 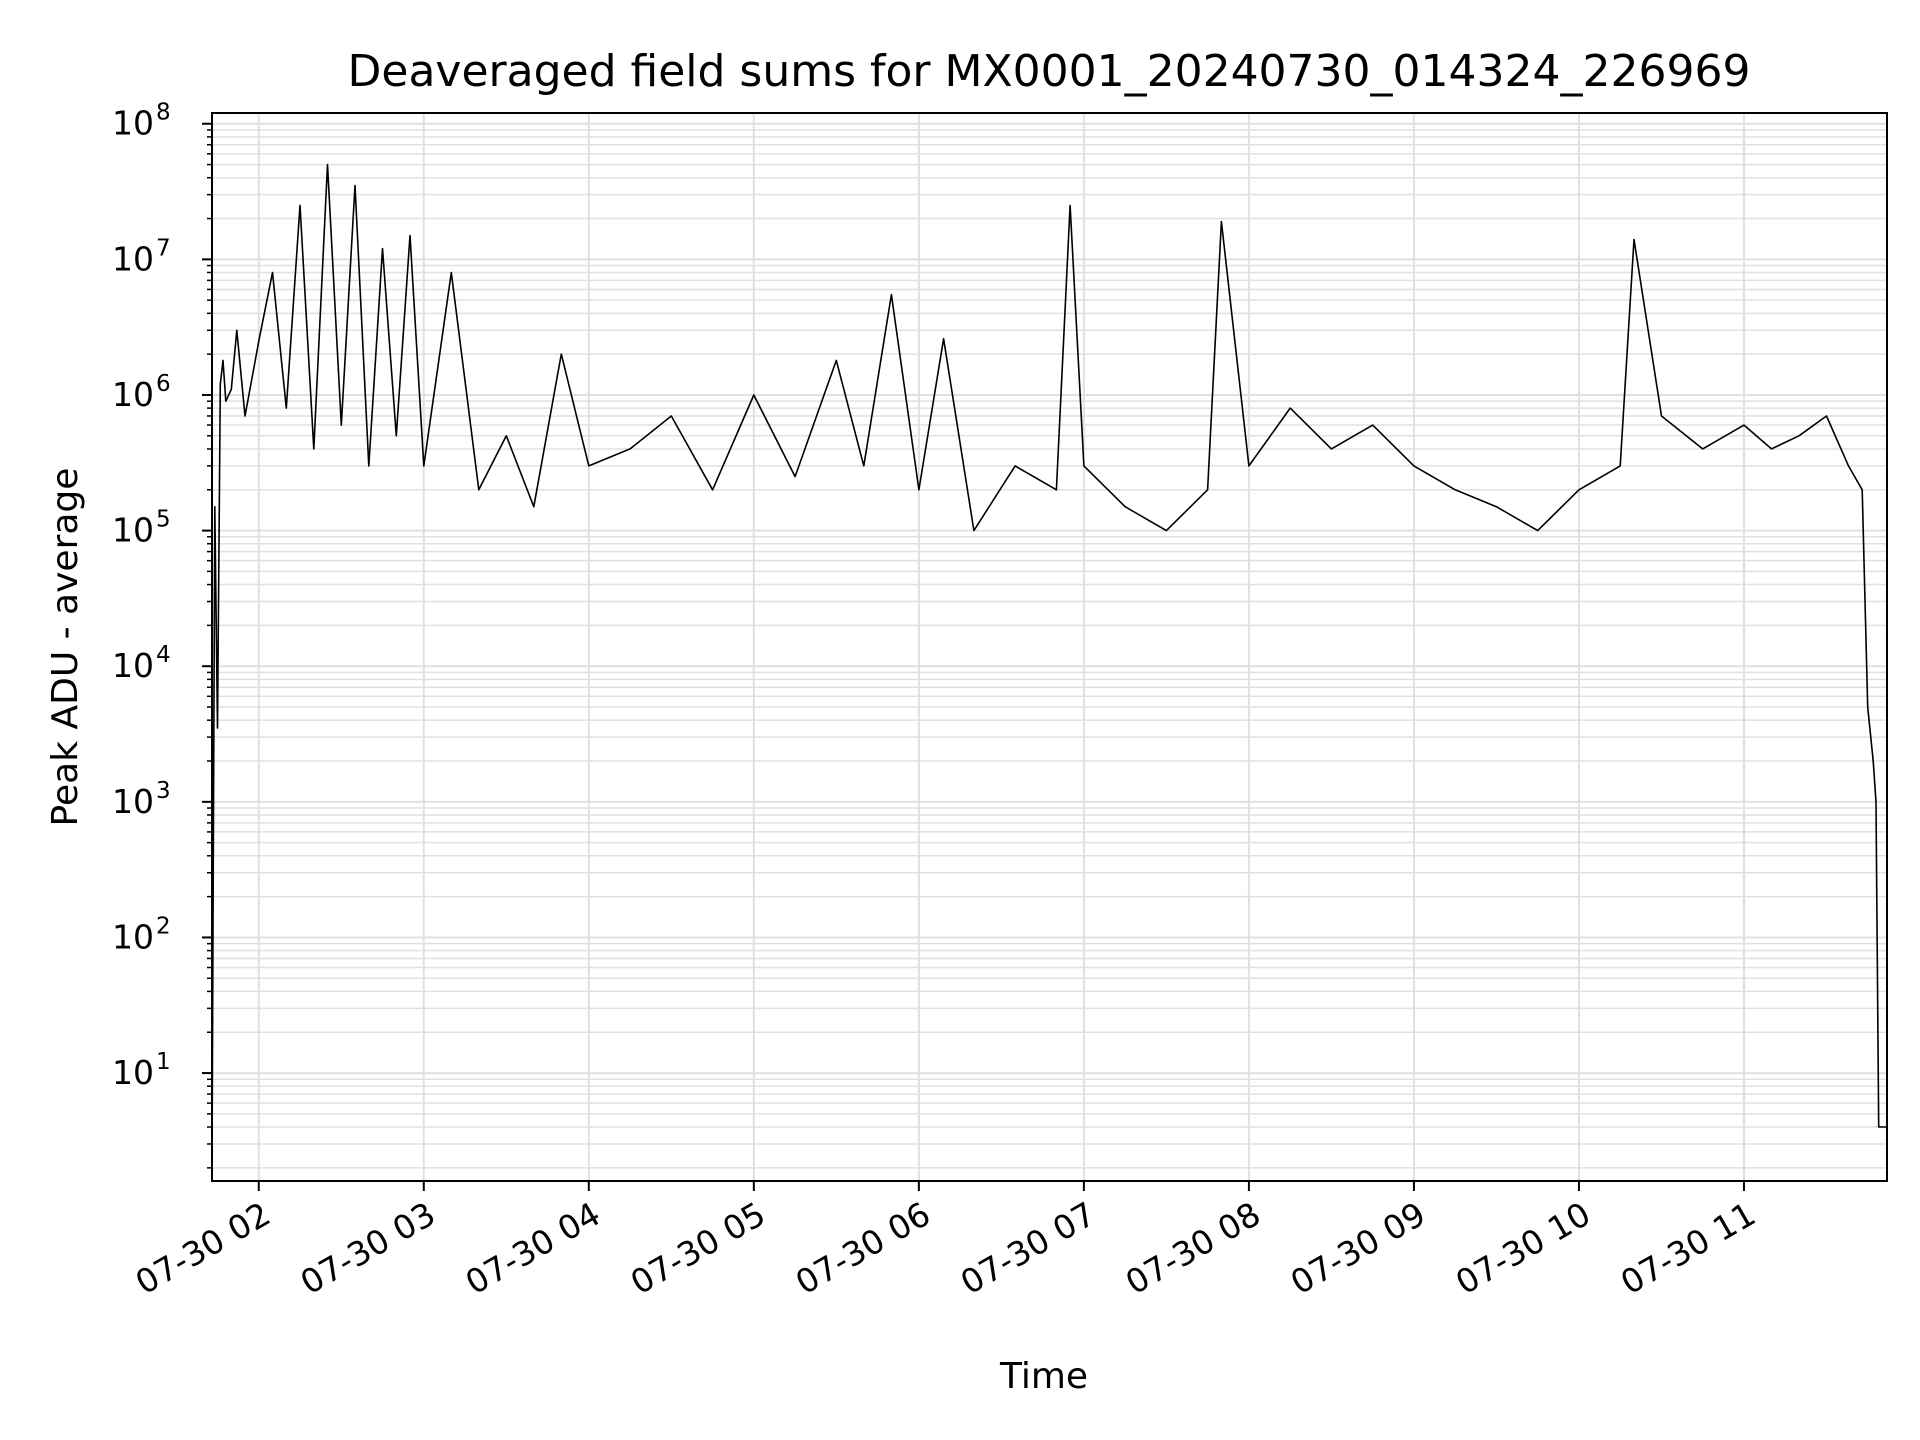 What do you see at coordinates (1043, 1376) in the screenshot?
I see `x-axis-label: Time` at bounding box center [1043, 1376].